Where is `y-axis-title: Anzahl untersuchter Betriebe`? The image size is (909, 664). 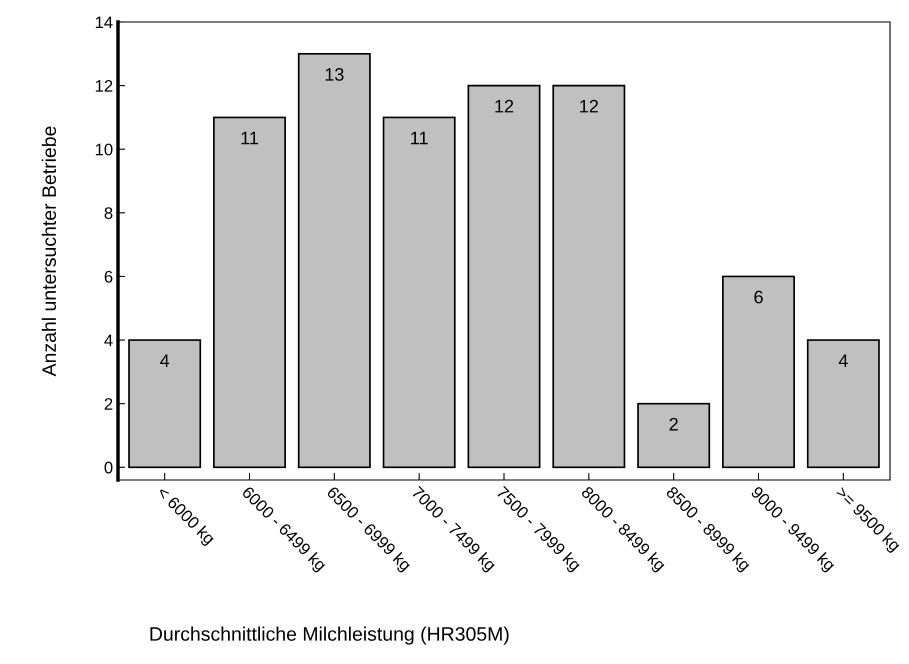 y-axis-title: Anzahl untersuchter Betriebe is located at coordinates (49, 251).